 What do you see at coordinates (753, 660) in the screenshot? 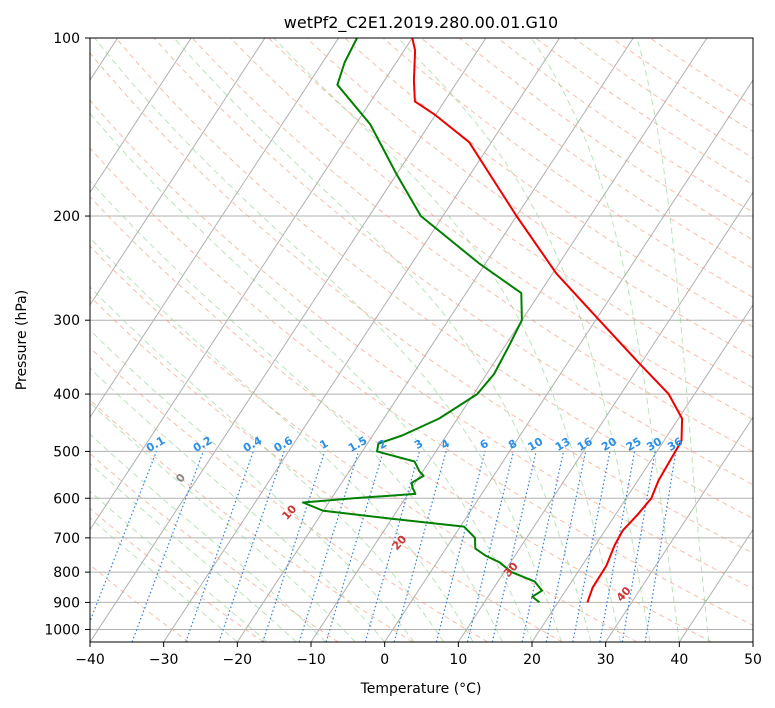
I see `x-tick-label: 50` at bounding box center [753, 660].